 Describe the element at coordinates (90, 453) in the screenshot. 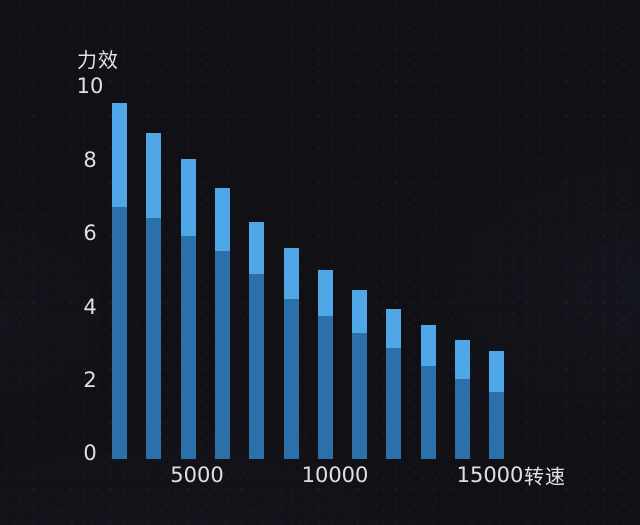

I see `y-tick-label: 0` at that location.